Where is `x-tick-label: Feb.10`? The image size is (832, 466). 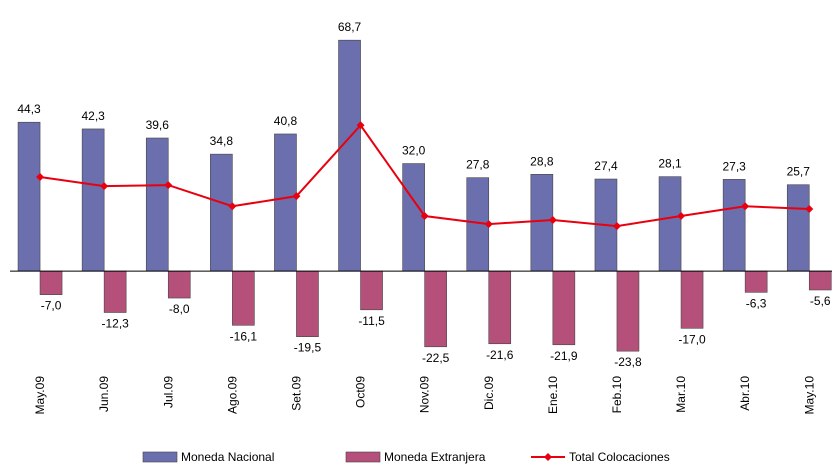
x-tick-label: Feb.10 is located at coordinates (617, 395).